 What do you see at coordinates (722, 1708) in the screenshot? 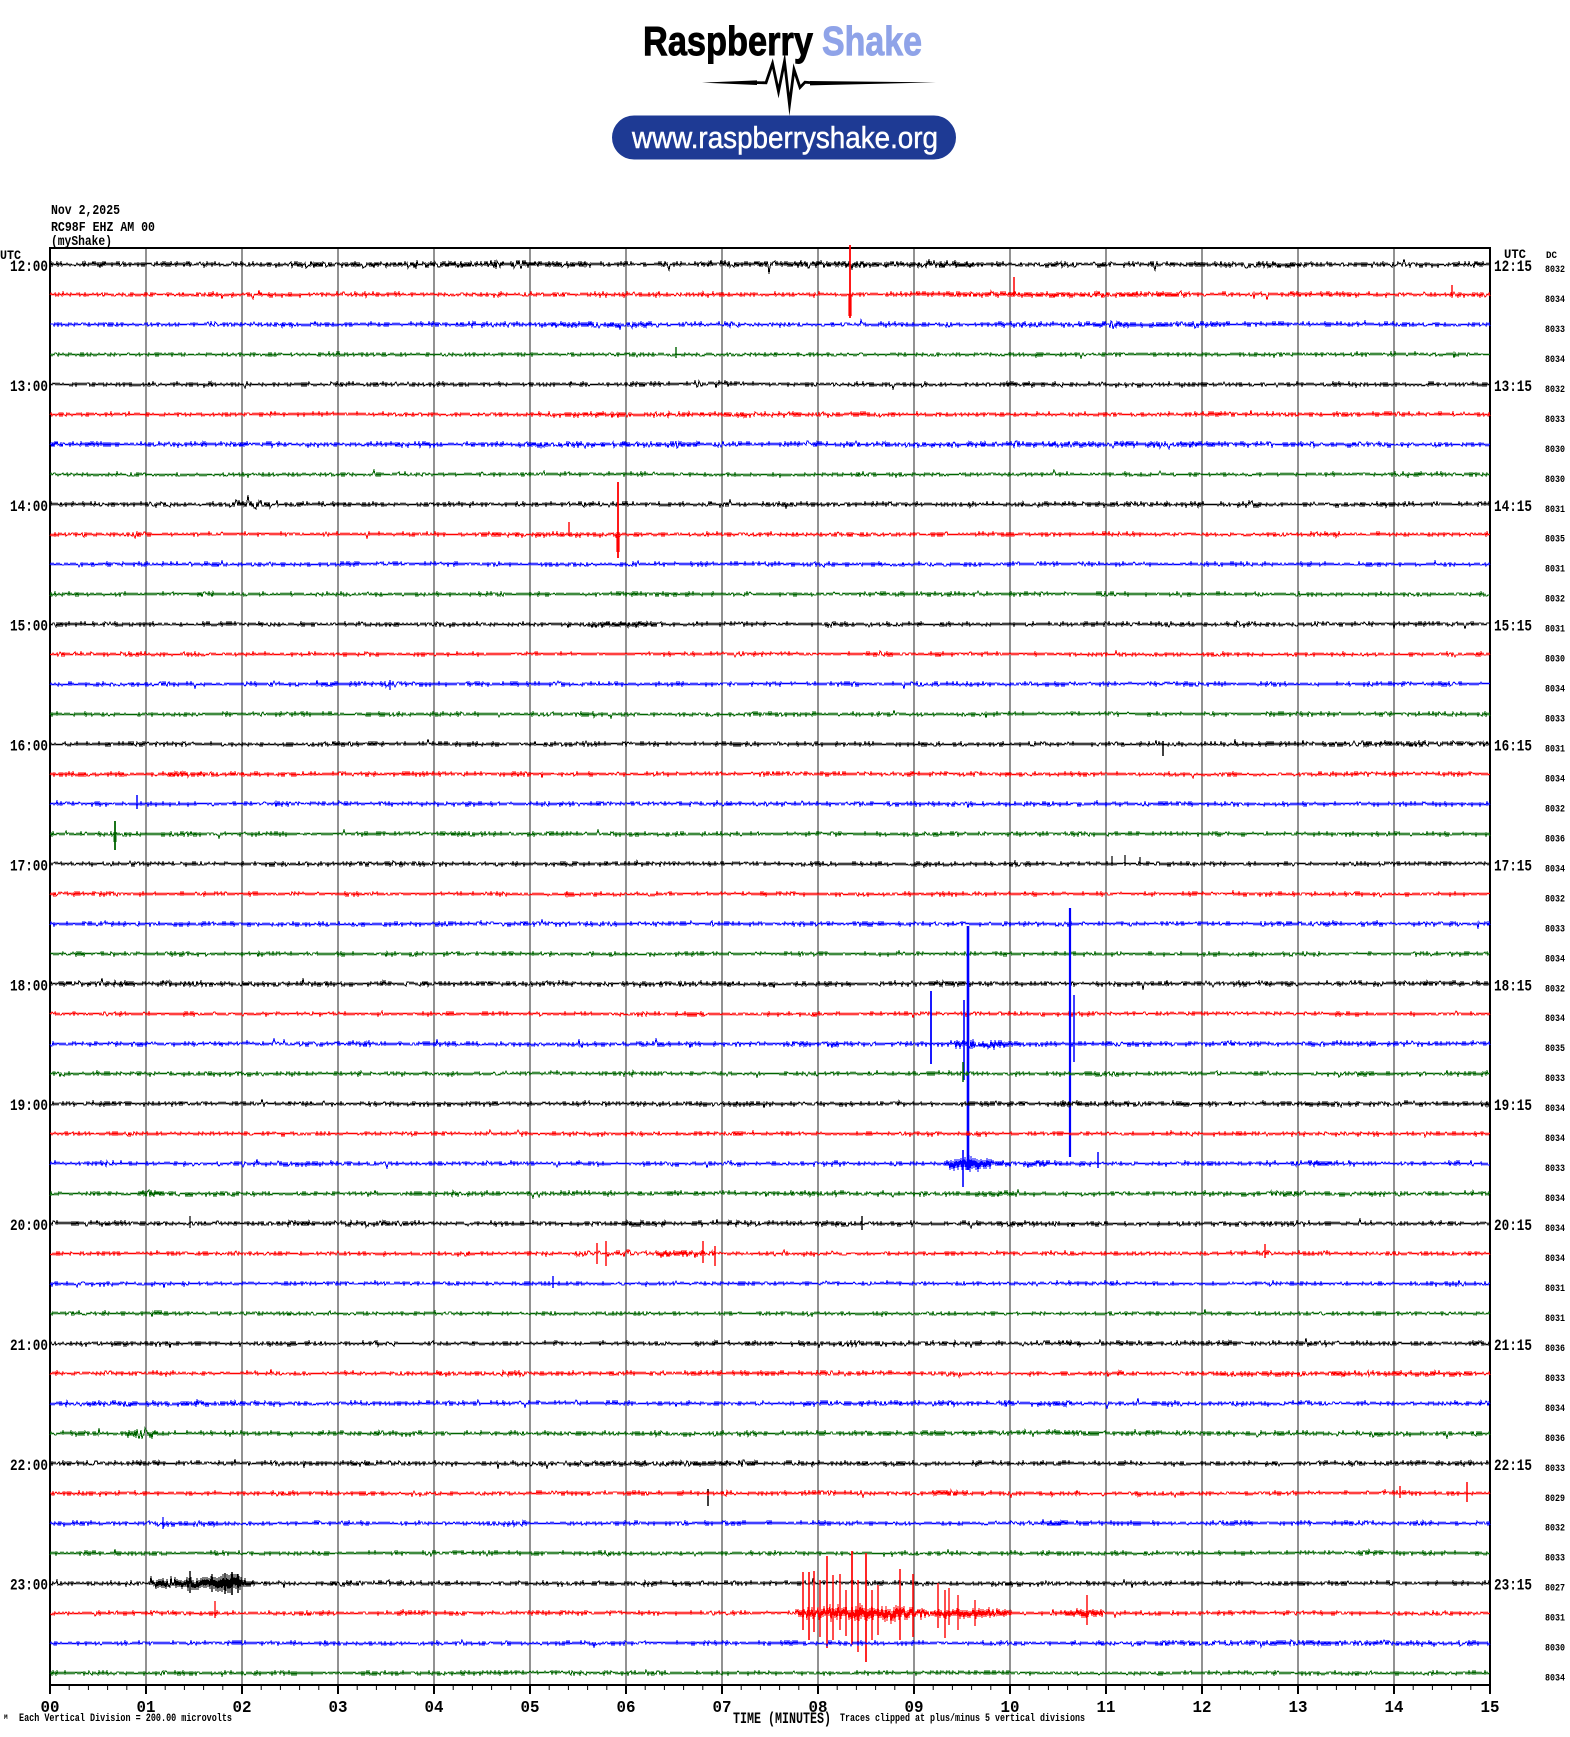
I see `svg-text: 07` at bounding box center [722, 1708].